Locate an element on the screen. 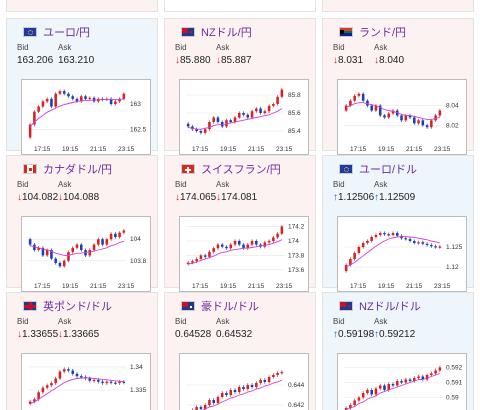  price-chart: 163 162.5 17:15 19:15 21:15 23:15 is located at coordinates (86, 117).